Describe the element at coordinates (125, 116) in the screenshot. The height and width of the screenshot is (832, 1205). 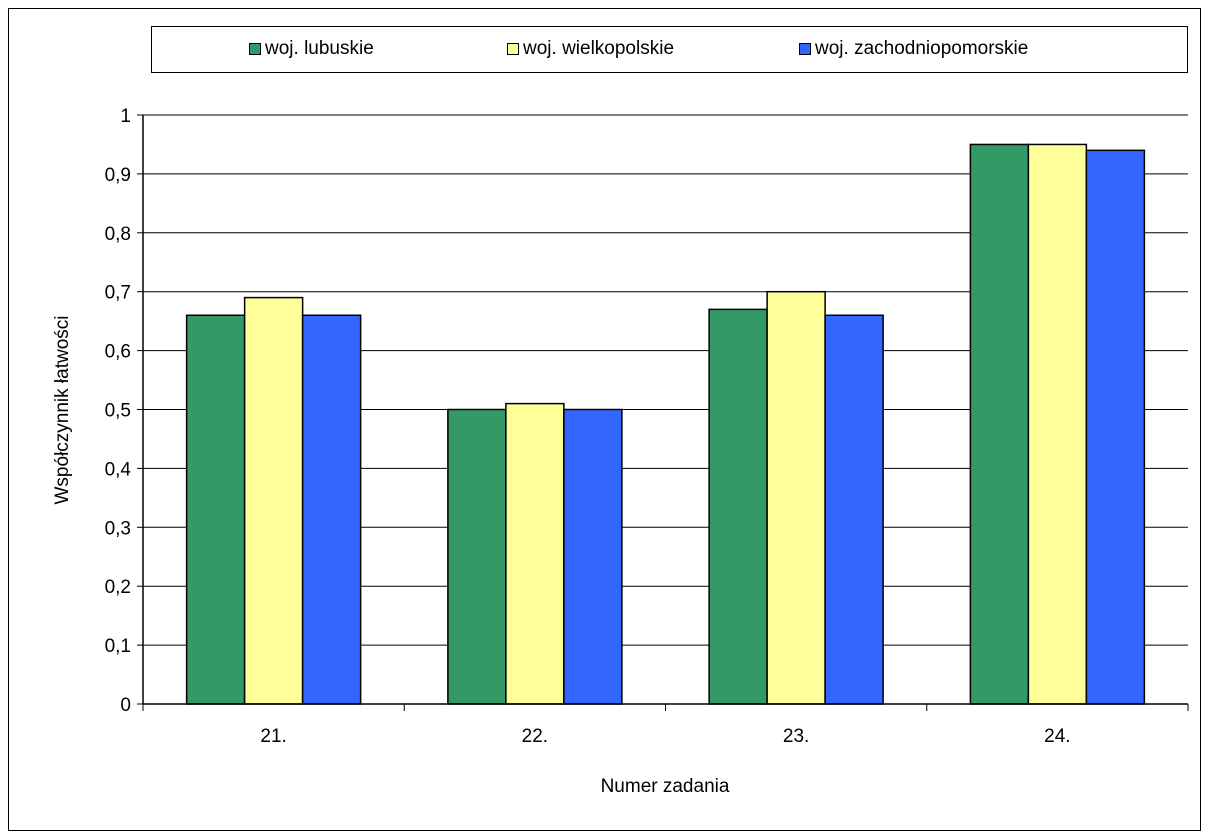
I see `y-tick-label: 1` at that location.